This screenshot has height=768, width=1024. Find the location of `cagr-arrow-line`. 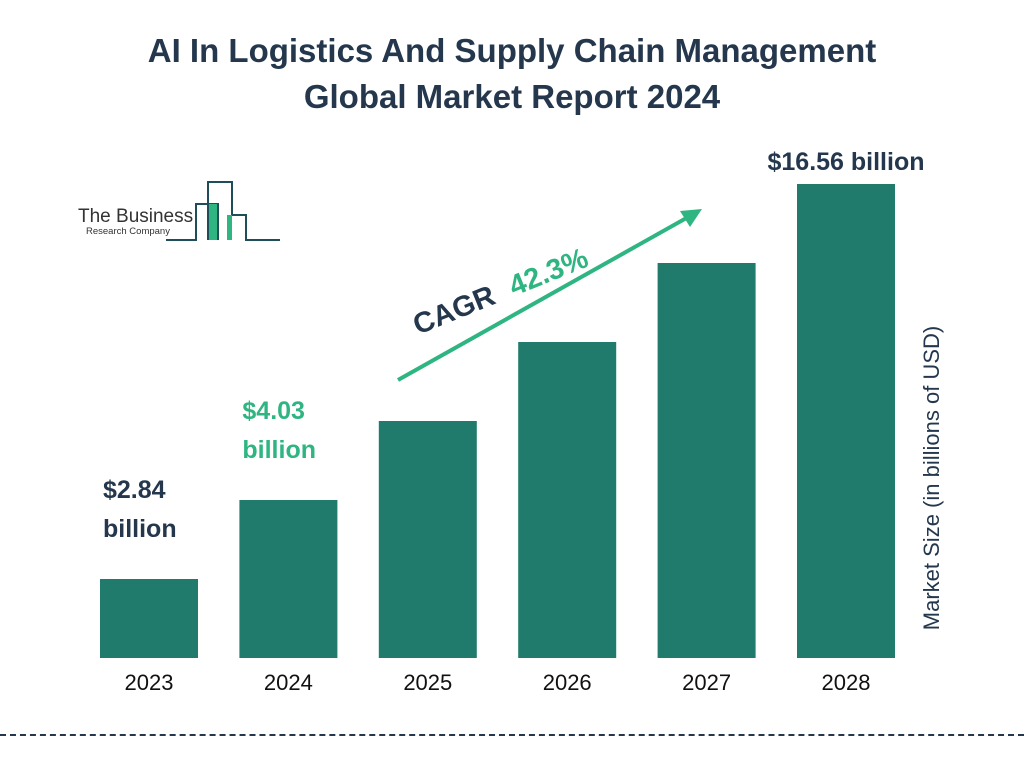

cagr-arrow-line is located at coordinates (544, 298).